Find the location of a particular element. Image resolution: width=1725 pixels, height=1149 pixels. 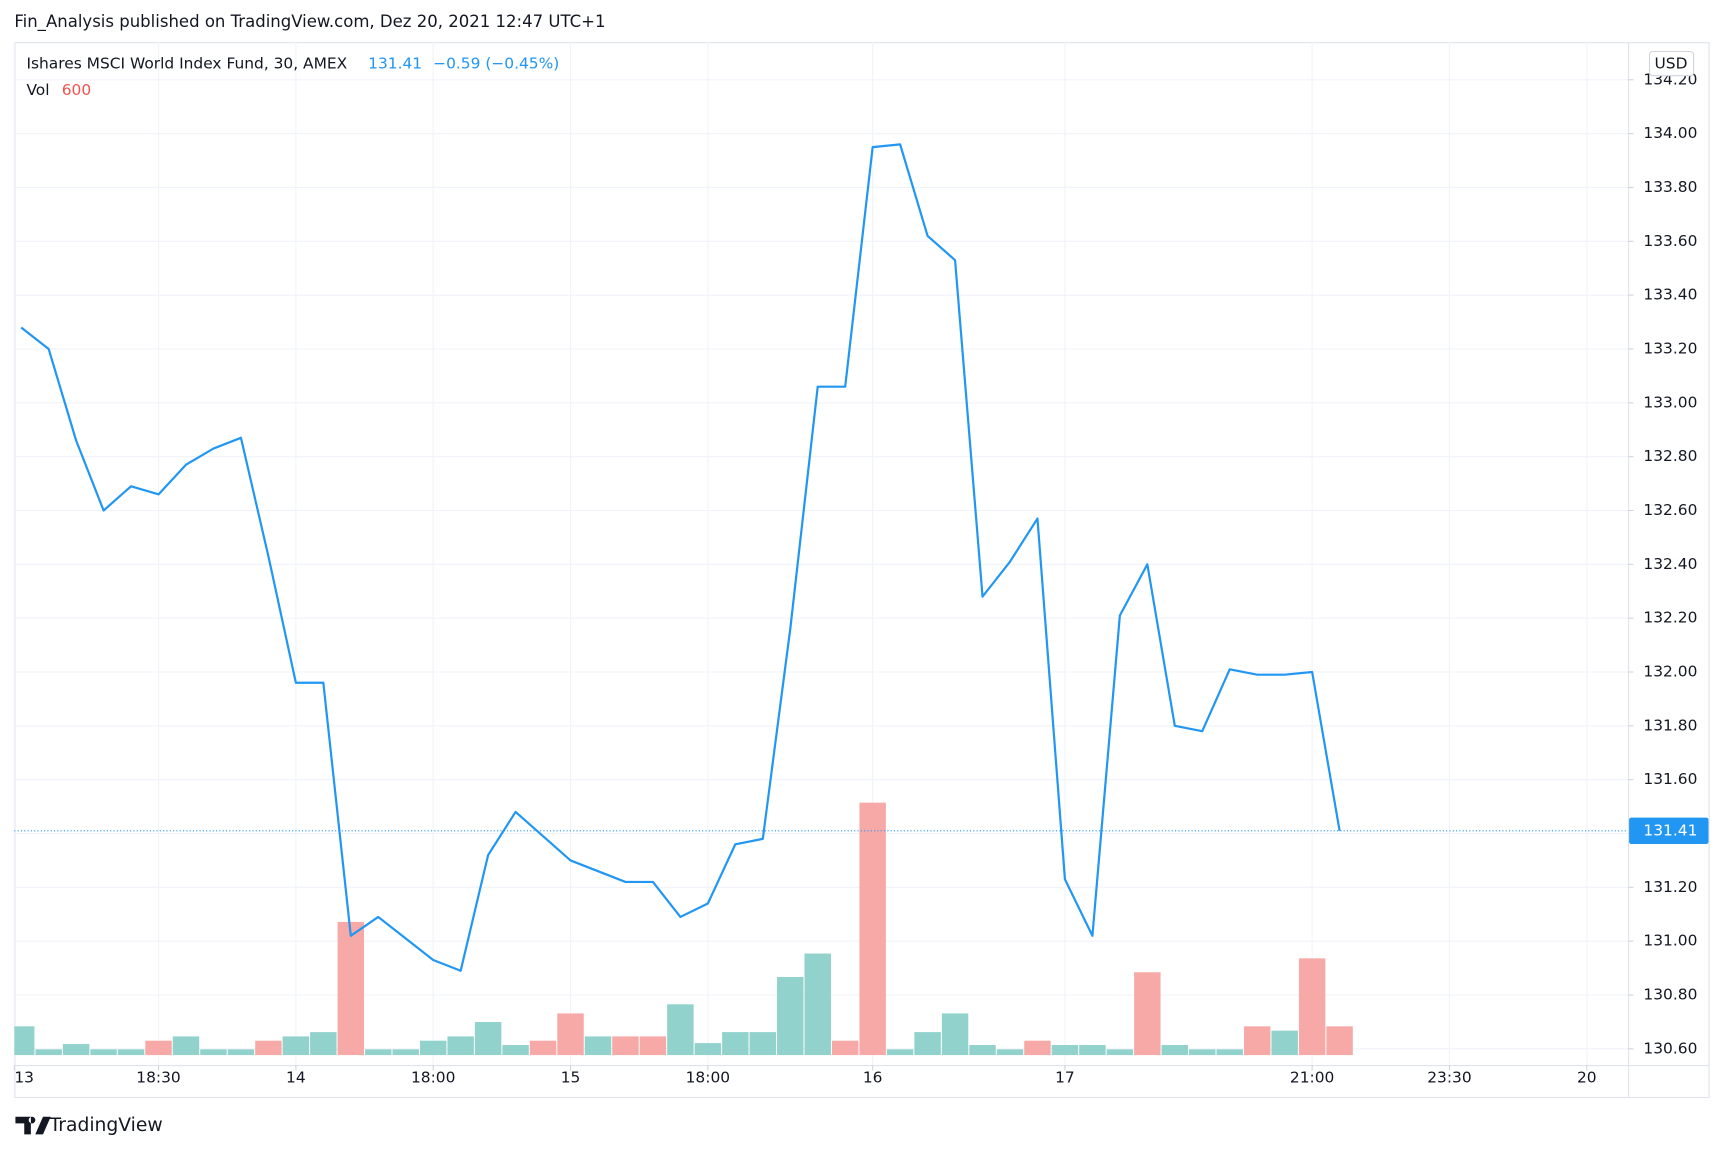

x-tick-label: 14 is located at coordinates (296, 1078).